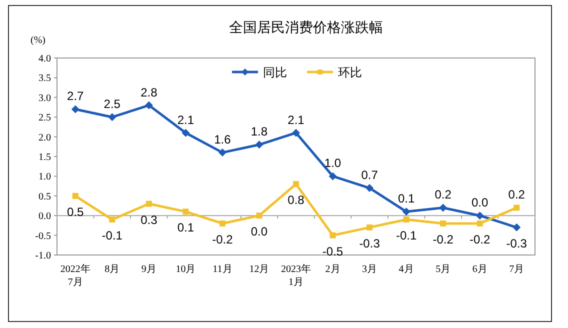 This screenshot has width=568, height=328. What do you see at coordinates (296, 200) in the screenshot?
I see `data-label: 0.8` at bounding box center [296, 200].